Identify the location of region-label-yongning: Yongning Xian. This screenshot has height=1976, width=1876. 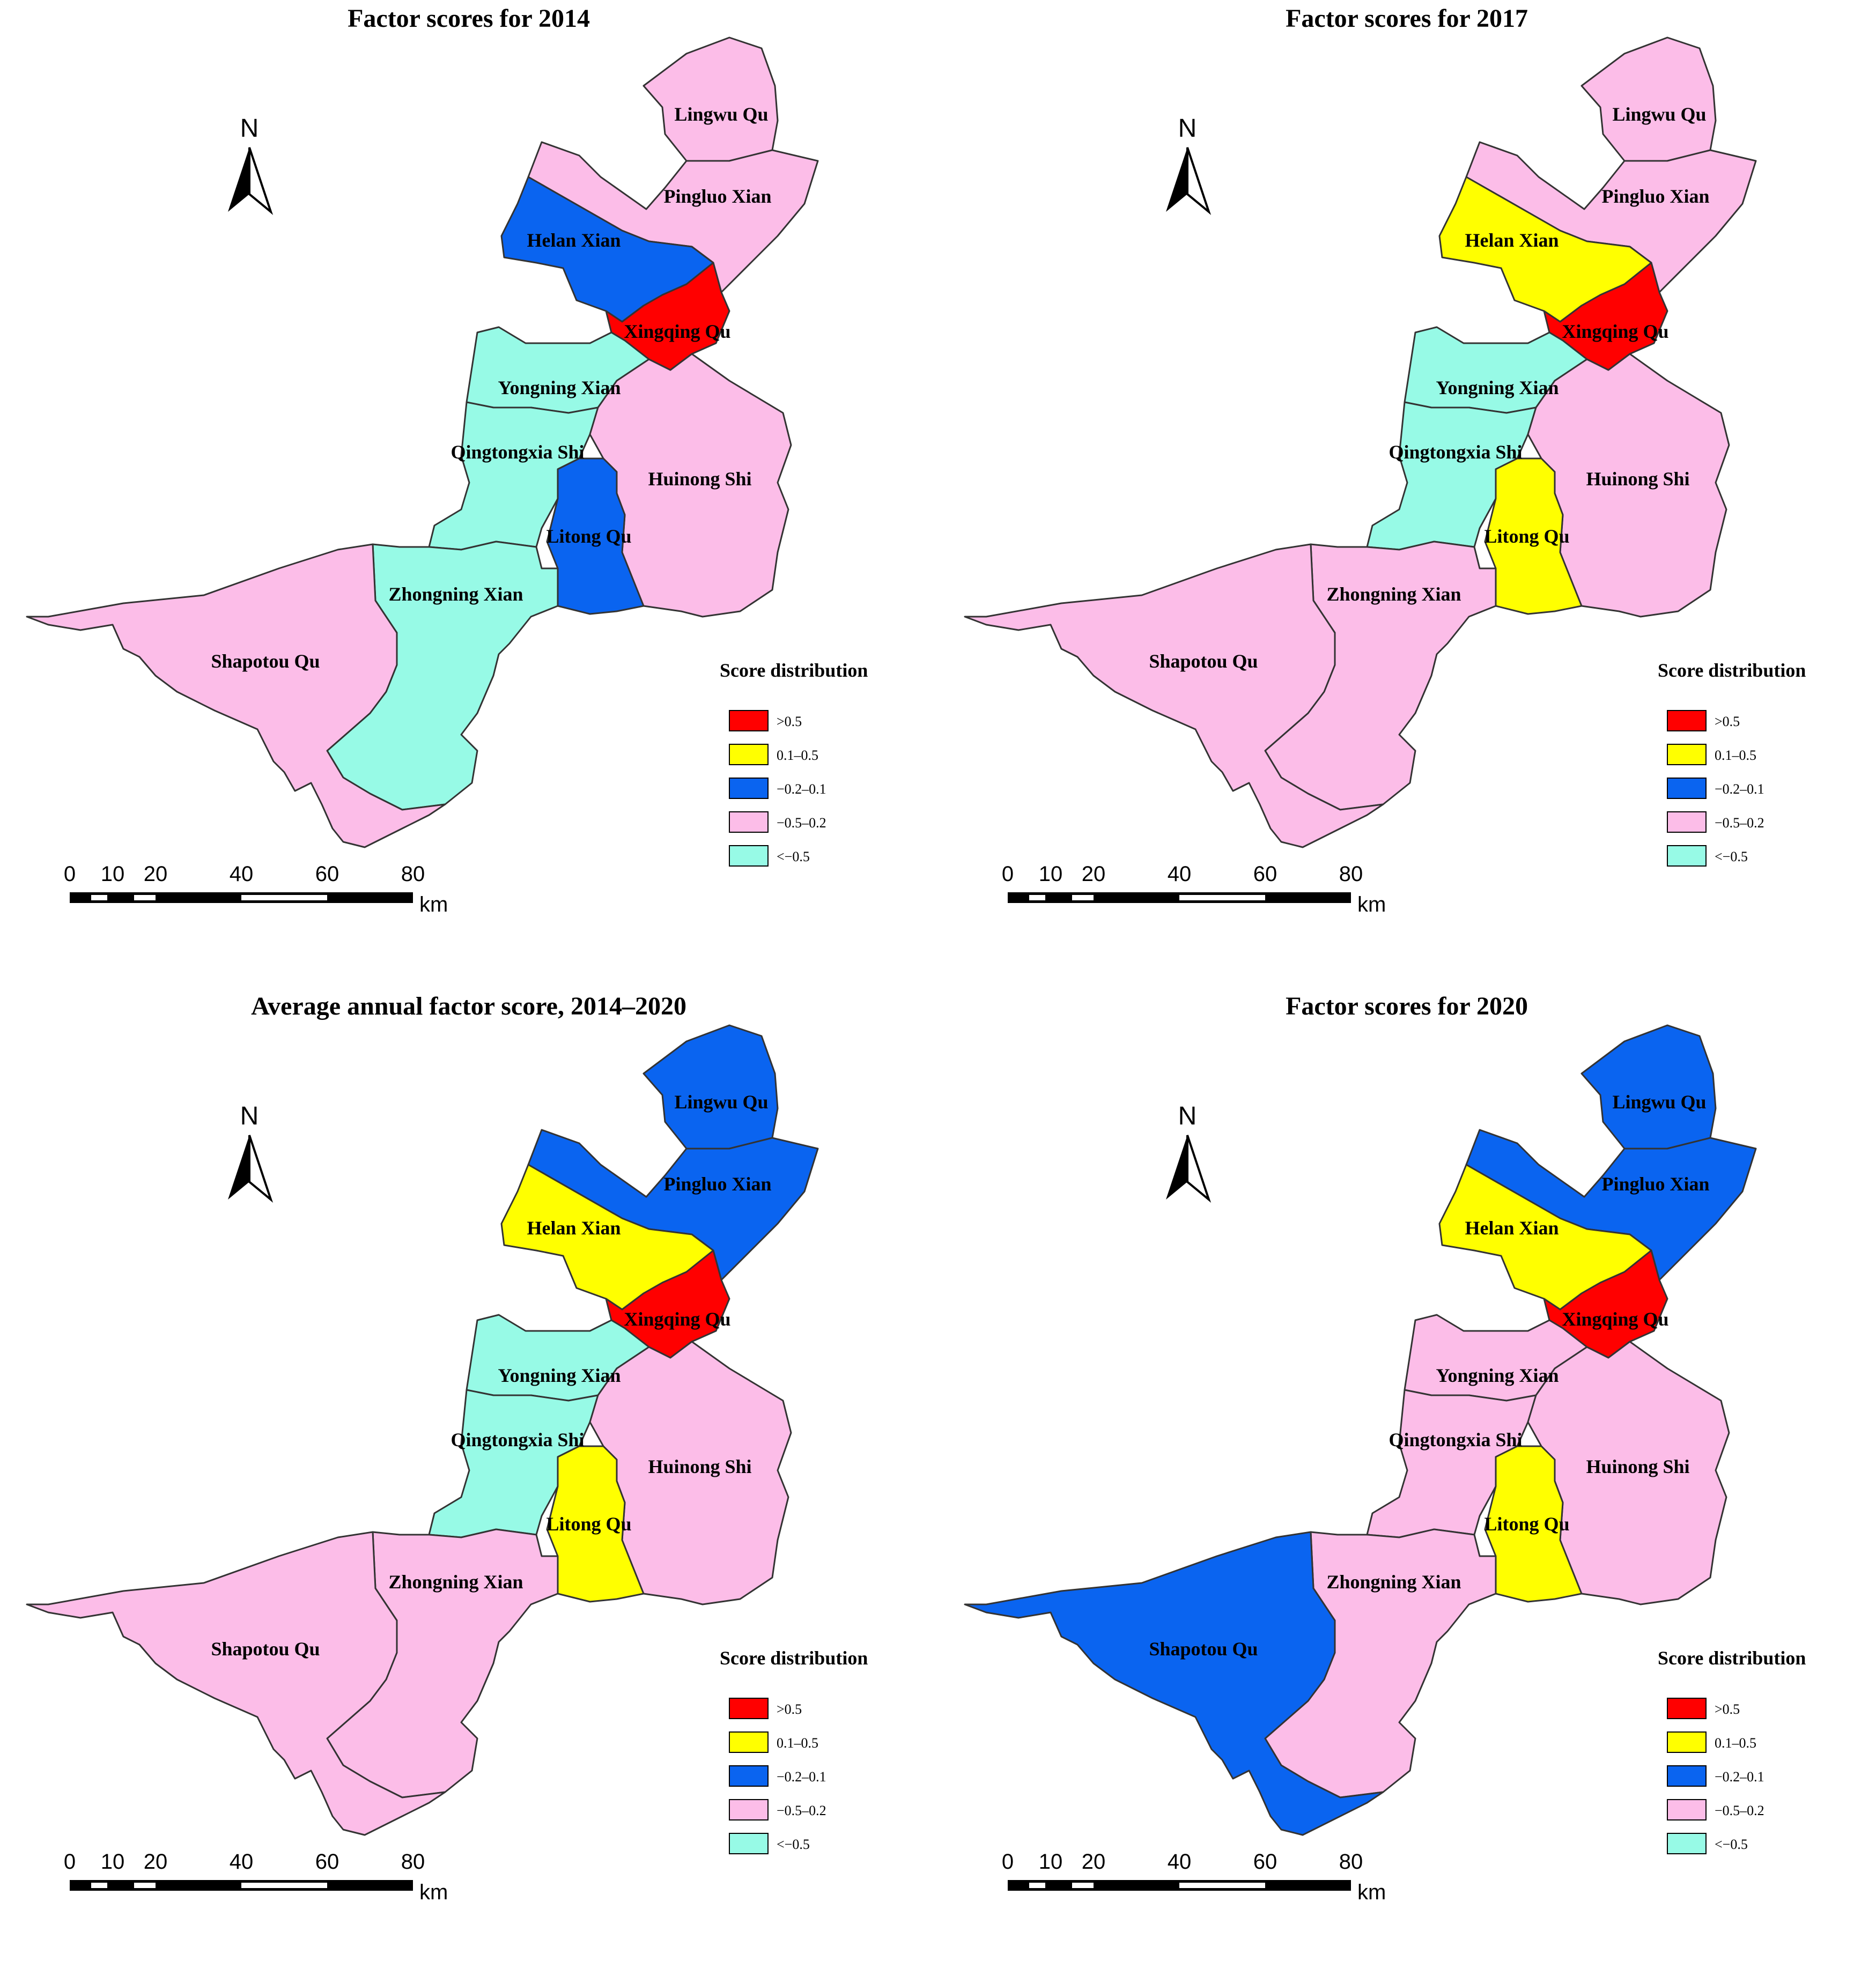
(1497, 388).